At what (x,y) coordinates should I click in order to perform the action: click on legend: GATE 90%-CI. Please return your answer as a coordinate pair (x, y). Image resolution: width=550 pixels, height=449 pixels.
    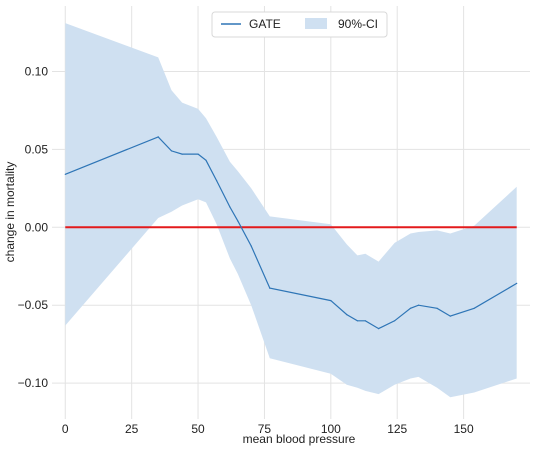
    Looking at the image, I should click on (299, 24).